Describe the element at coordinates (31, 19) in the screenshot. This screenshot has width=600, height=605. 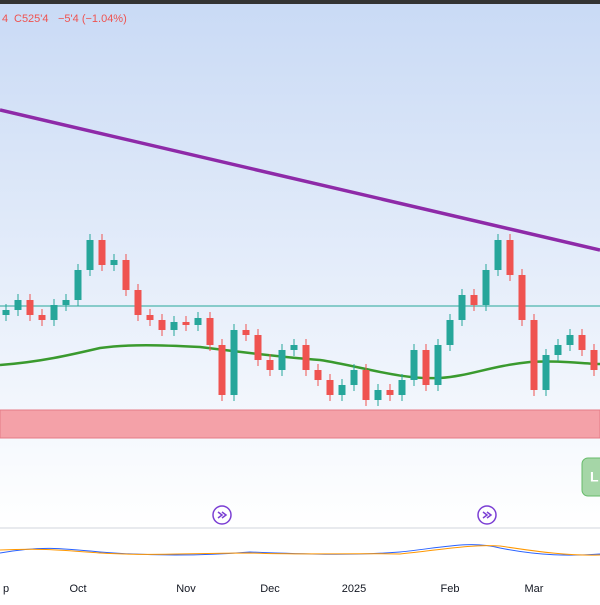
I see `header-close: C525'4` at that location.